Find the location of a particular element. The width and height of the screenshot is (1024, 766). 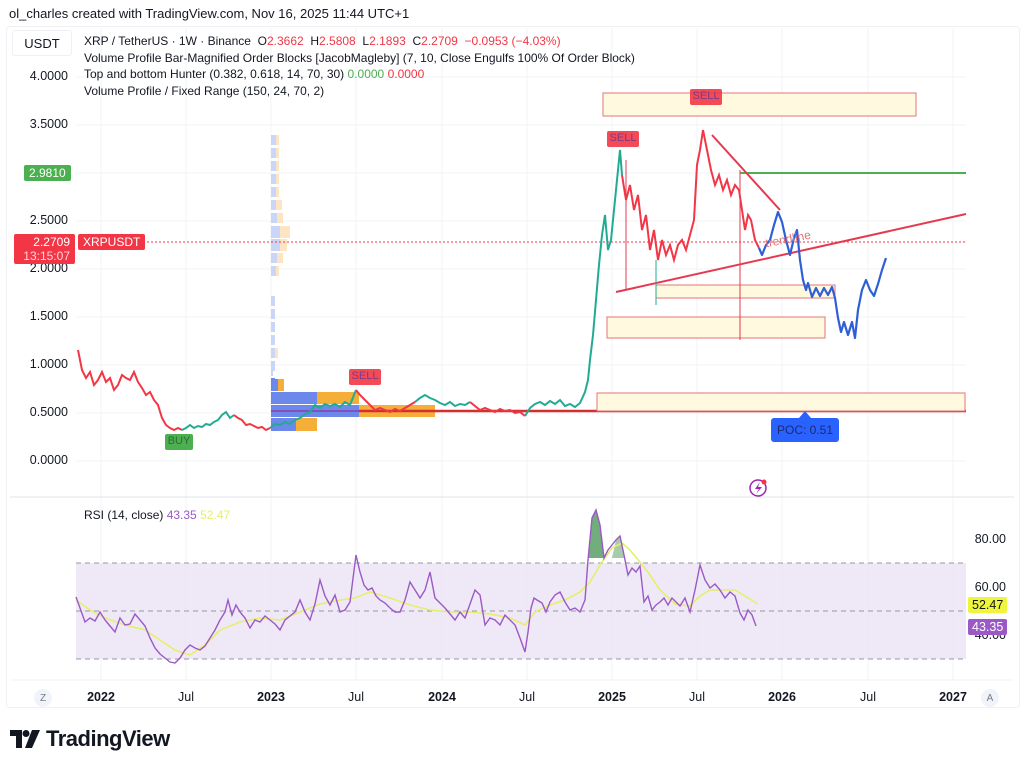

tradingview-logo: TradingView is located at coordinates (90, 739).